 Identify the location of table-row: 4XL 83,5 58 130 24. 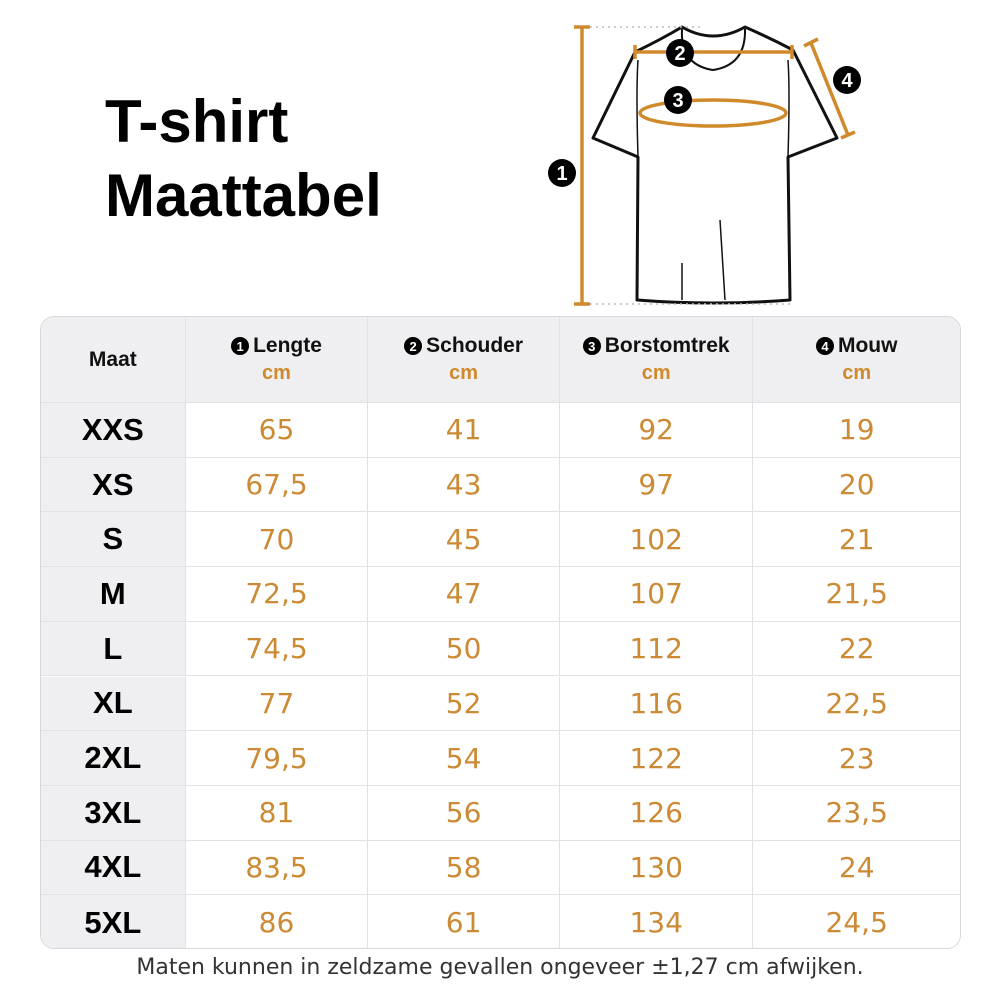
(500, 868).